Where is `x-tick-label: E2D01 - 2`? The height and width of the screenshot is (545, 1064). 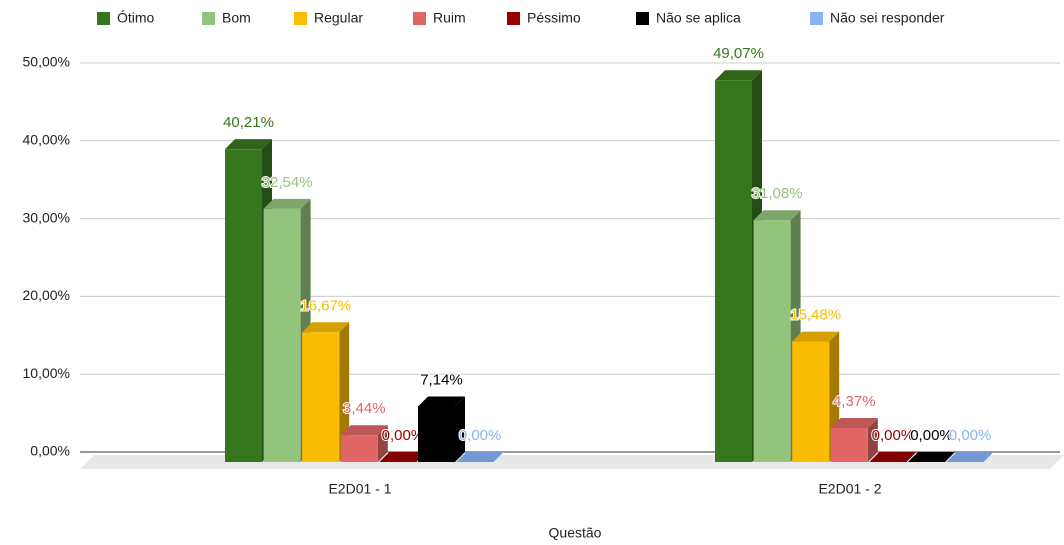 x-tick-label: E2D01 - 2 is located at coordinates (849, 489).